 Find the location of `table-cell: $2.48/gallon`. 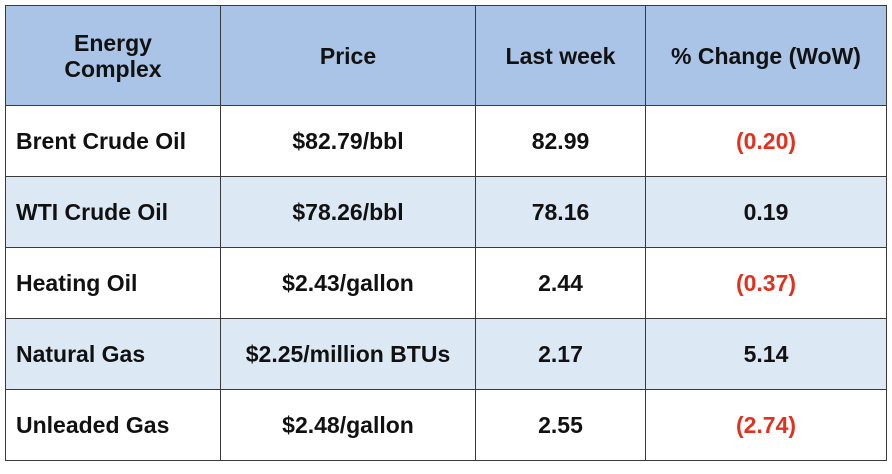

table-cell: $2.48/gallon is located at coordinates (348, 425).